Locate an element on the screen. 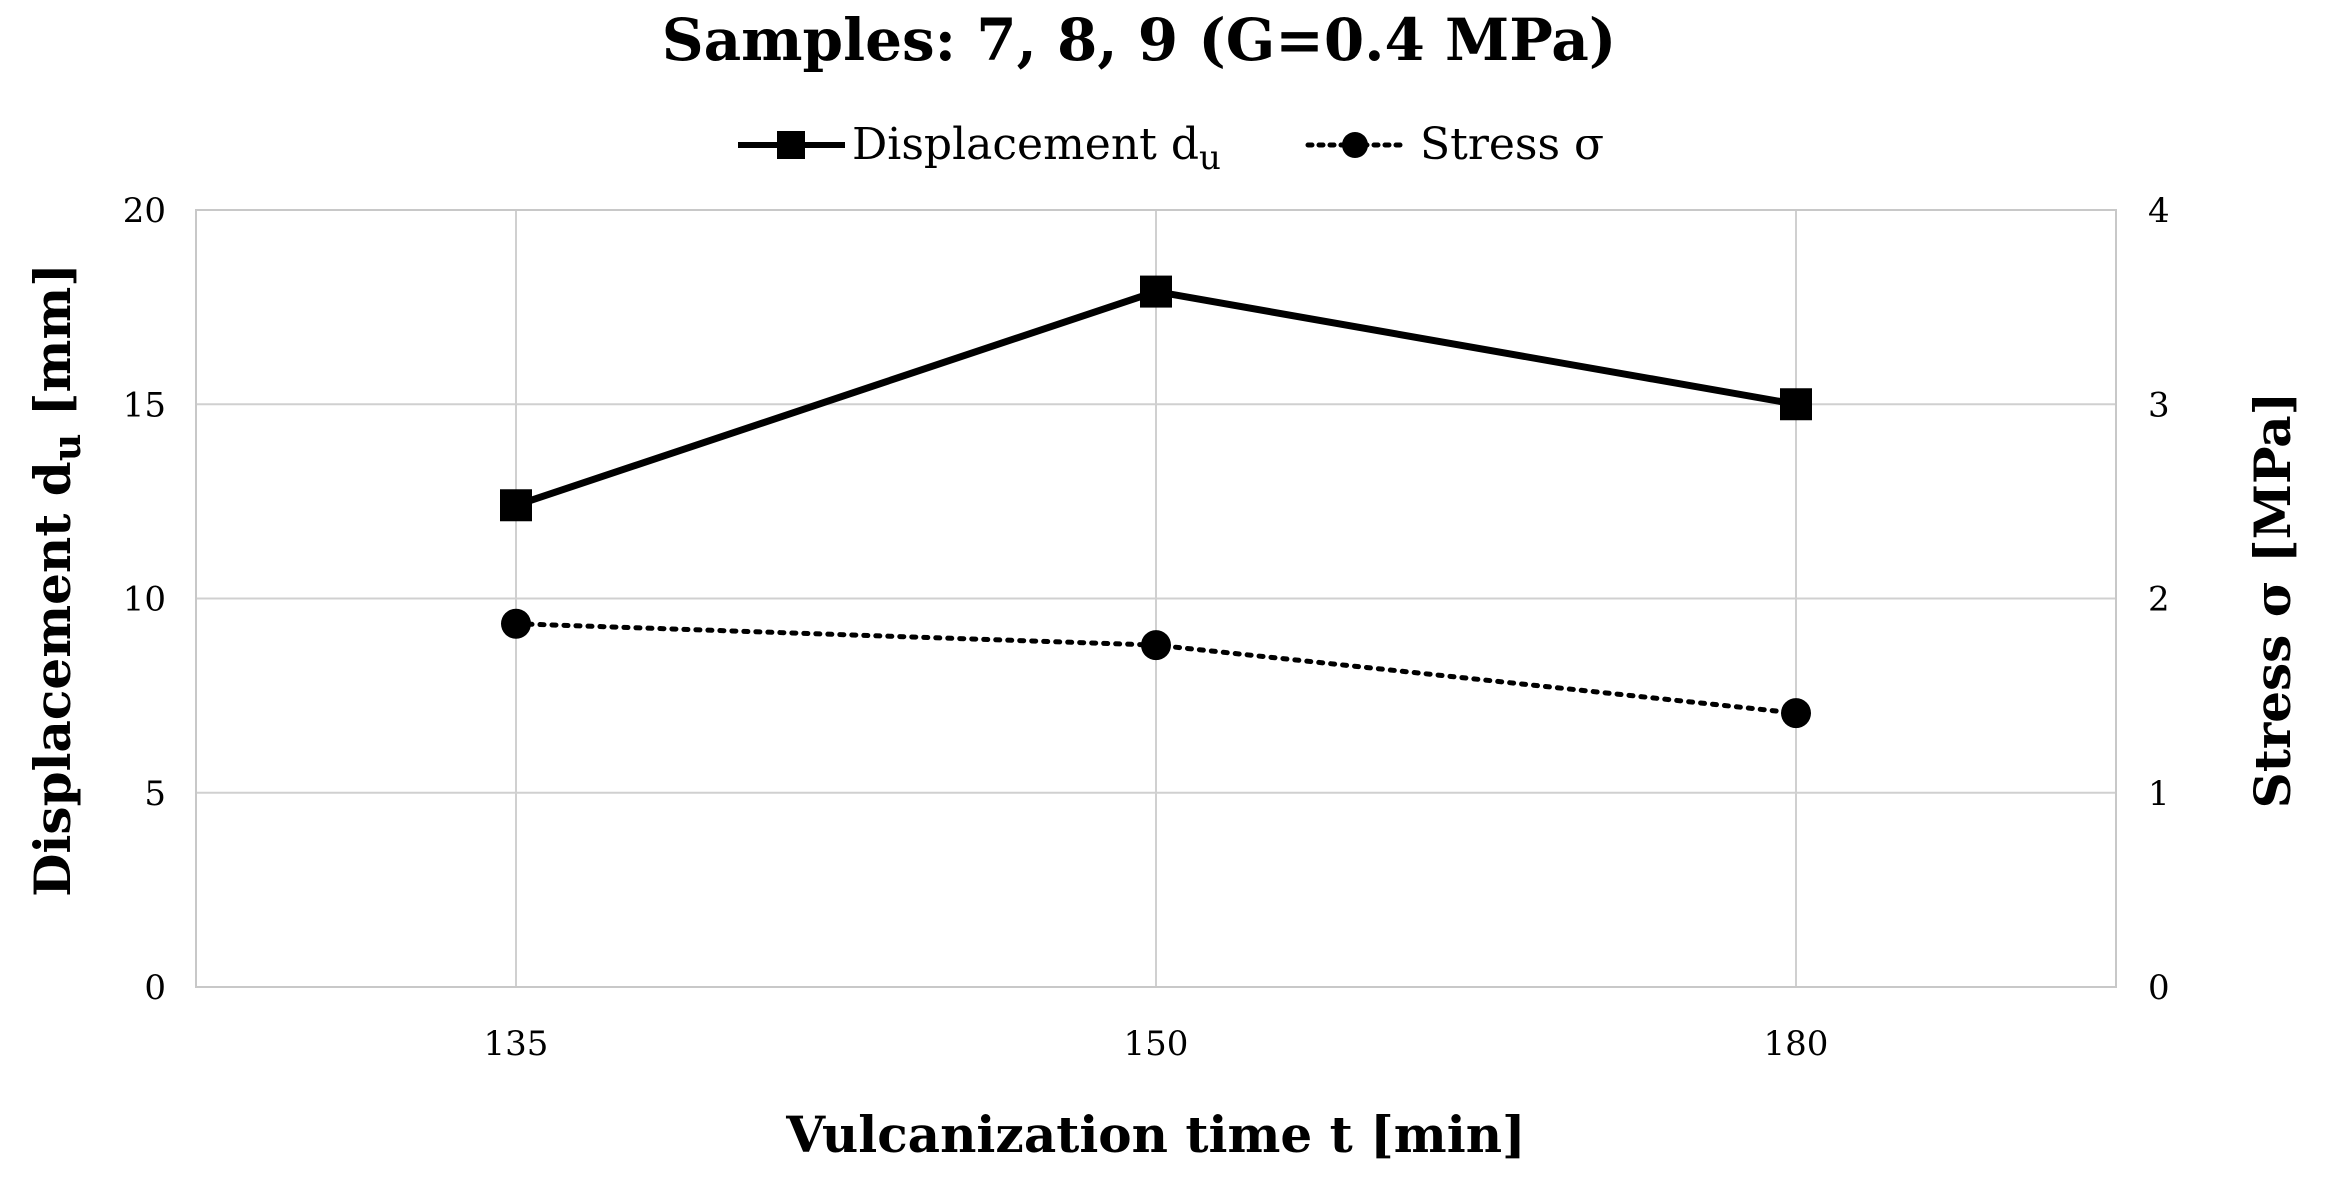 This screenshot has height=1183, width=2327. legend-label-displacement-main: Displacement d is located at coordinates (1025, 144).